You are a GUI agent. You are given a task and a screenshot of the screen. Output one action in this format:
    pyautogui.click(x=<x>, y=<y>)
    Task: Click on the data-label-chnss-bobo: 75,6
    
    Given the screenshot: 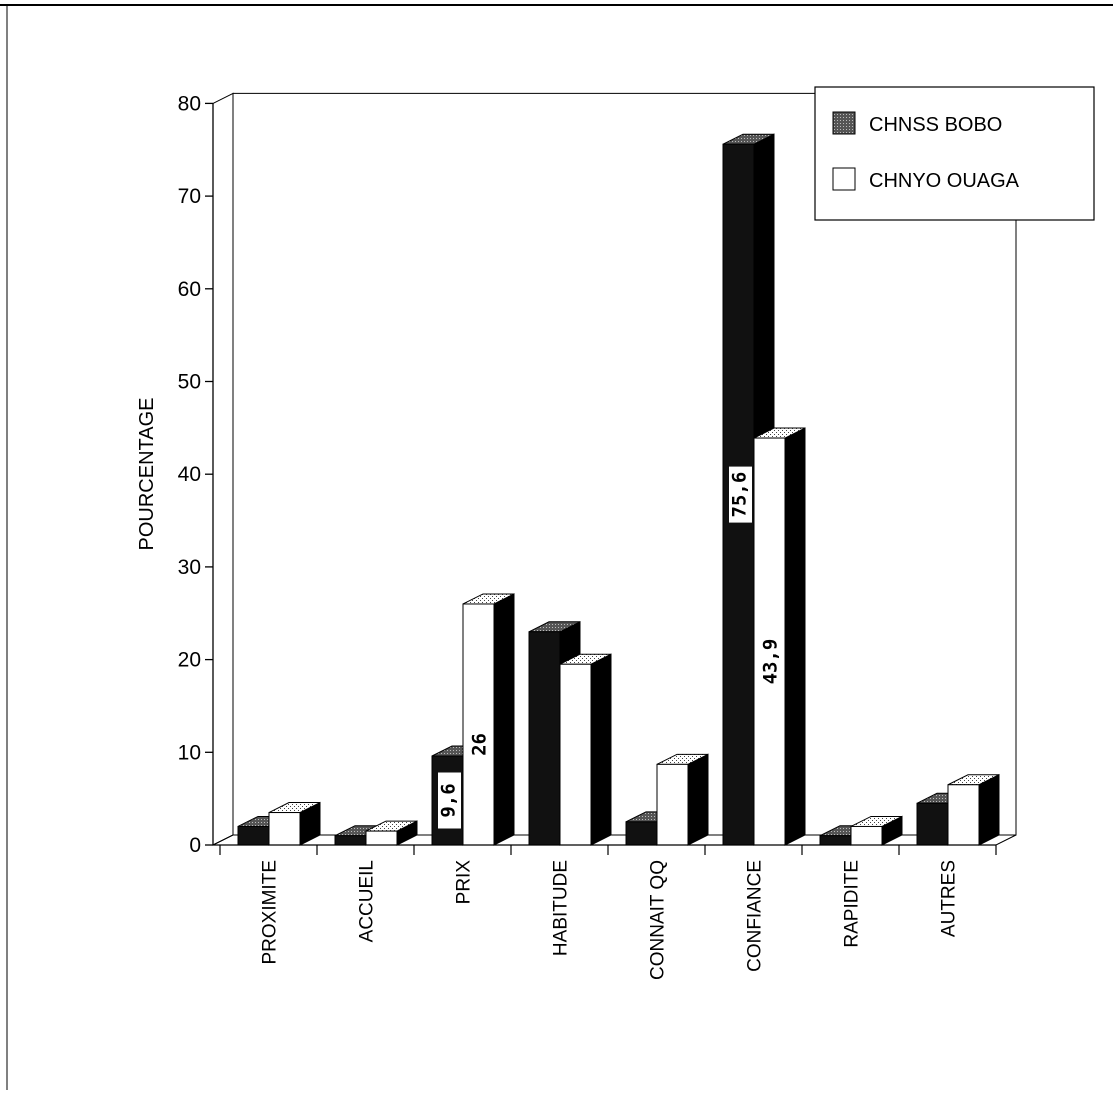 What is the action you would take?
    pyautogui.click(x=740, y=494)
    